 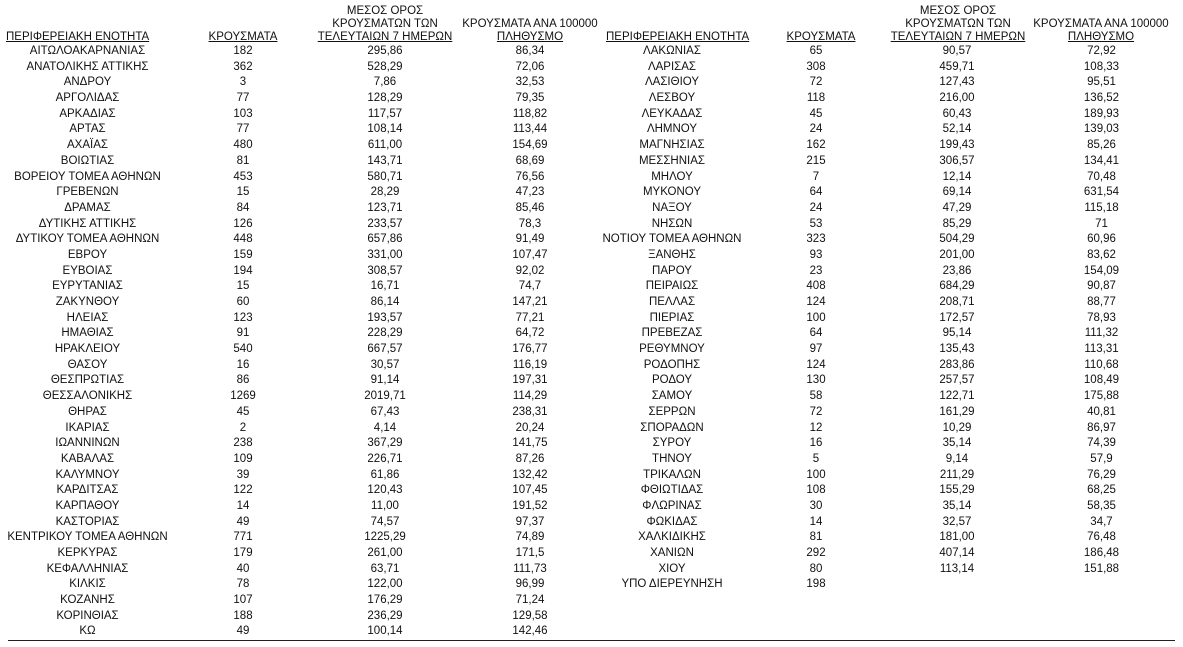 I want to click on per100k-cell: 110,68, so click(x=1101, y=364).